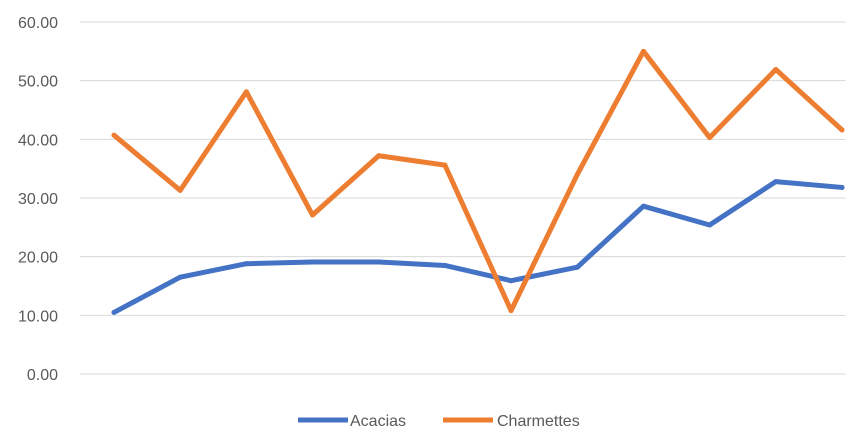  What do you see at coordinates (38, 23) in the screenshot?
I see `y-tick-label: 60.00` at bounding box center [38, 23].